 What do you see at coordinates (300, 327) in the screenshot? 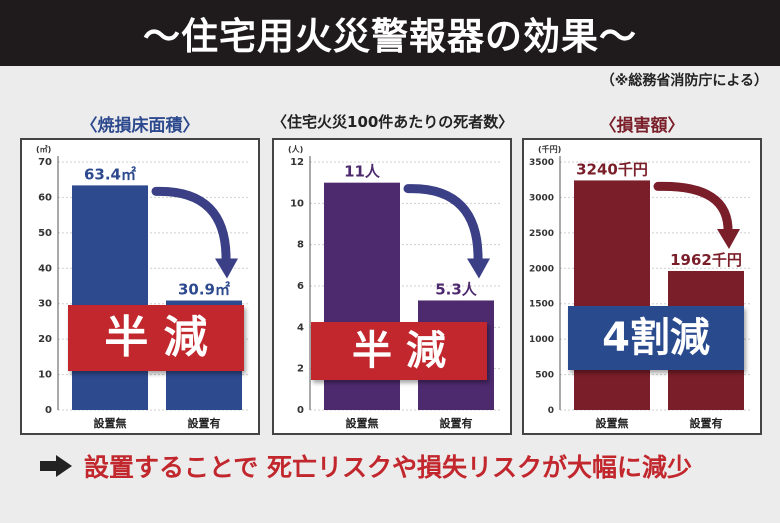
I see `y-tick-label: 4` at bounding box center [300, 327].